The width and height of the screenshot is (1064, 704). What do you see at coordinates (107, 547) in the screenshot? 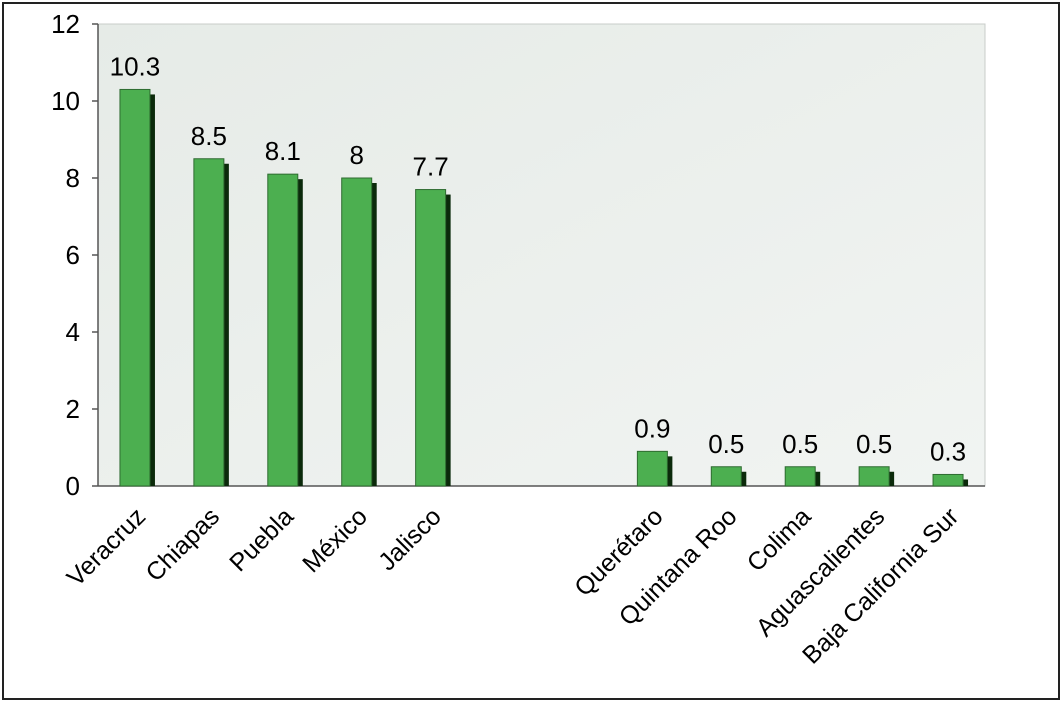
I see `category-label: Veracruz` at bounding box center [107, 547].